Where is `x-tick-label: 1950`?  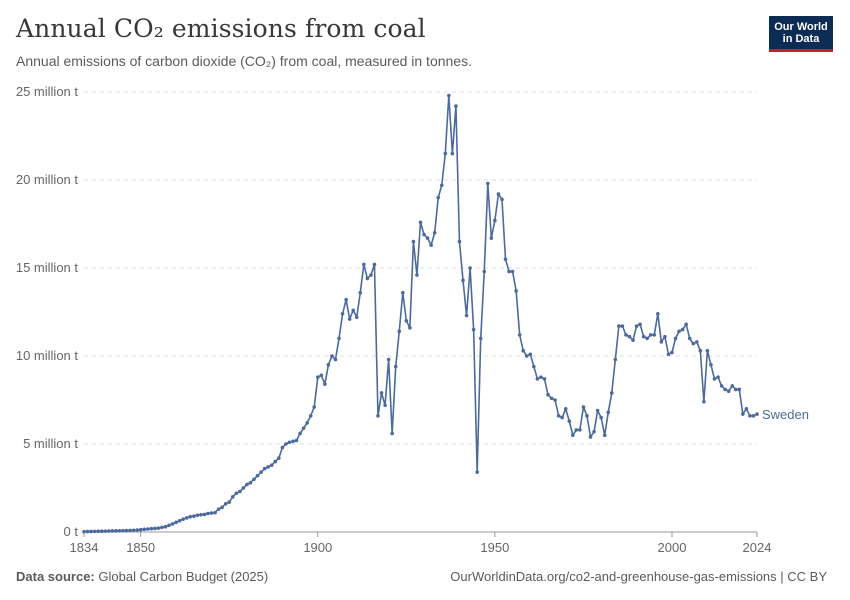
x-tick-label: 1950 is located at coordinates (494, 547).